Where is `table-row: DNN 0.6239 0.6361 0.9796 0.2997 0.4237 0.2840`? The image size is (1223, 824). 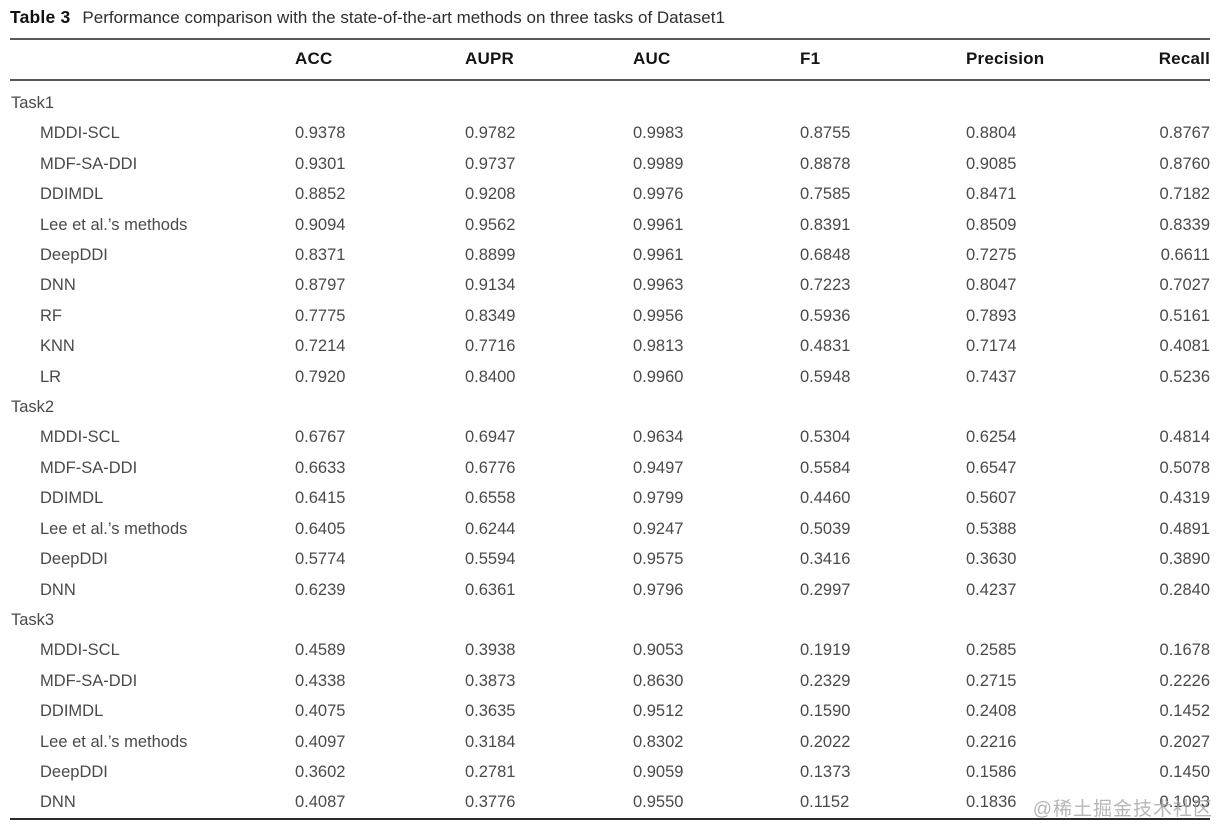
table-row: DNN 0.6239 0.6361 0.9796 0.2997 0.4237 0.2840 is located at coordinates (610, 590).